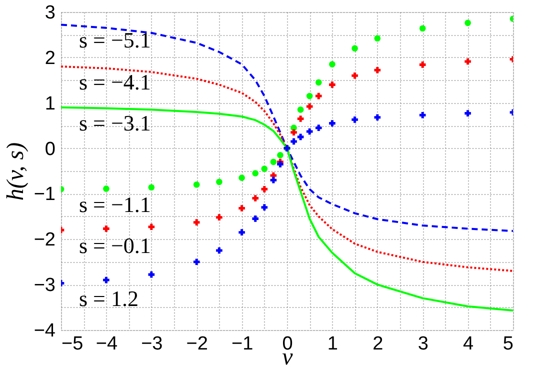  What do you see at coordinates (45, 331) in the screenshot?
I see `y-tick-label: −4` at bounding box center [45, 331].